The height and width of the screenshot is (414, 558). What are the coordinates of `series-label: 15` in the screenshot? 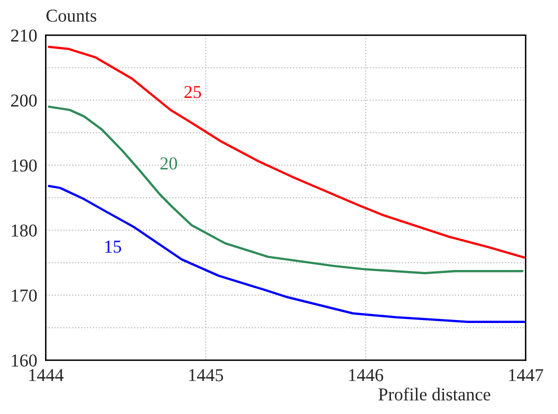 It's located at (113, 246).